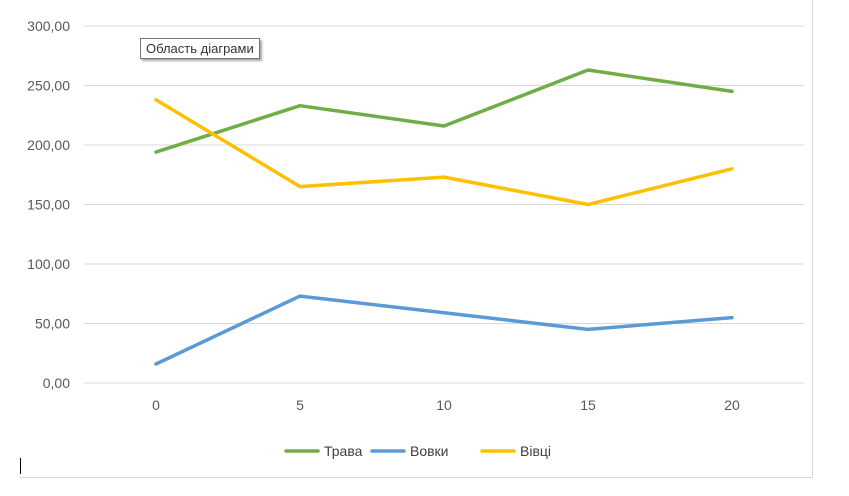  What do you see at coordinates (48, 26) in the screenshot?
I see `y-tick-label: 300,00` at bounding box center [48, 26].